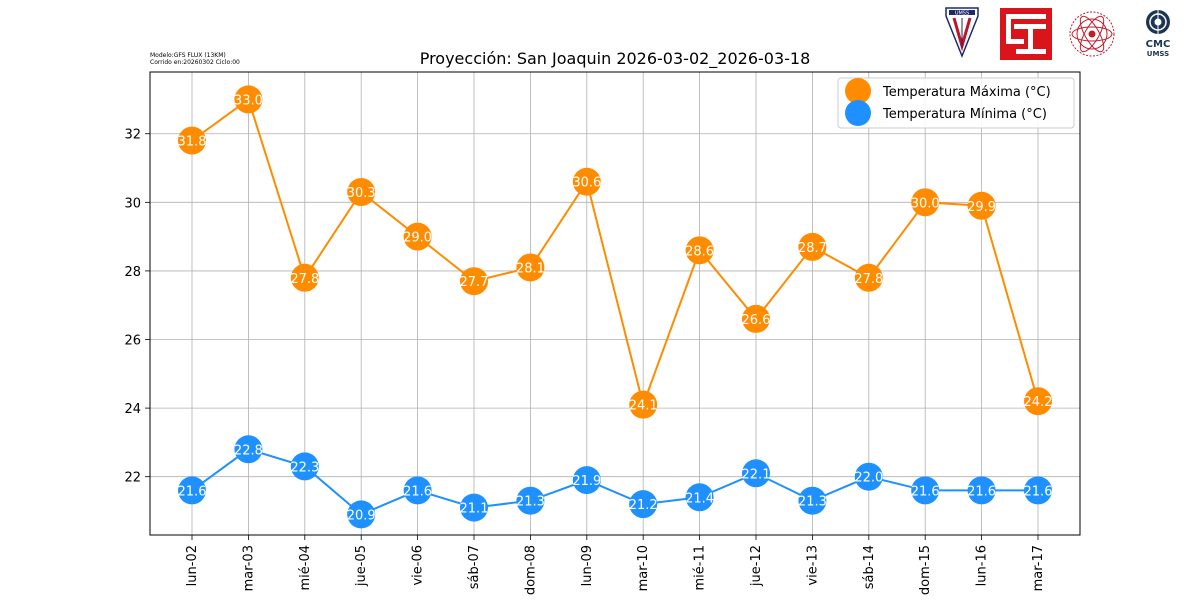  What do you see at coordinates (982, 565) in the screenshot?
I see `x-tick-label: lun-16` at bounding box center [982, 565].